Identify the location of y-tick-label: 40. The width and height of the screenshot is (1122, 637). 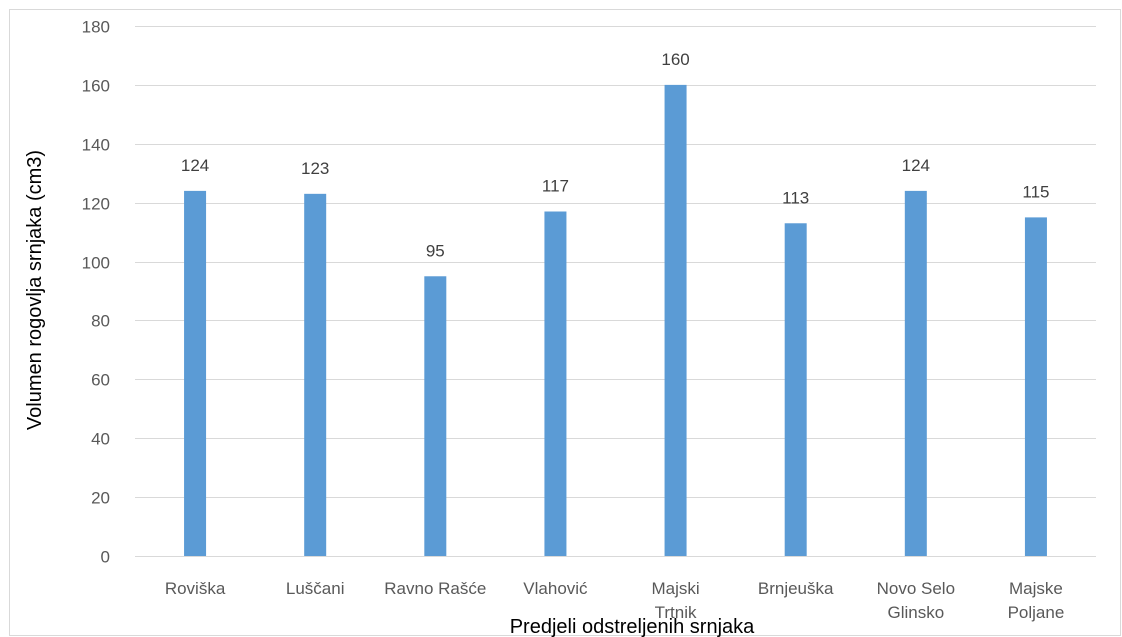
(100, 439).